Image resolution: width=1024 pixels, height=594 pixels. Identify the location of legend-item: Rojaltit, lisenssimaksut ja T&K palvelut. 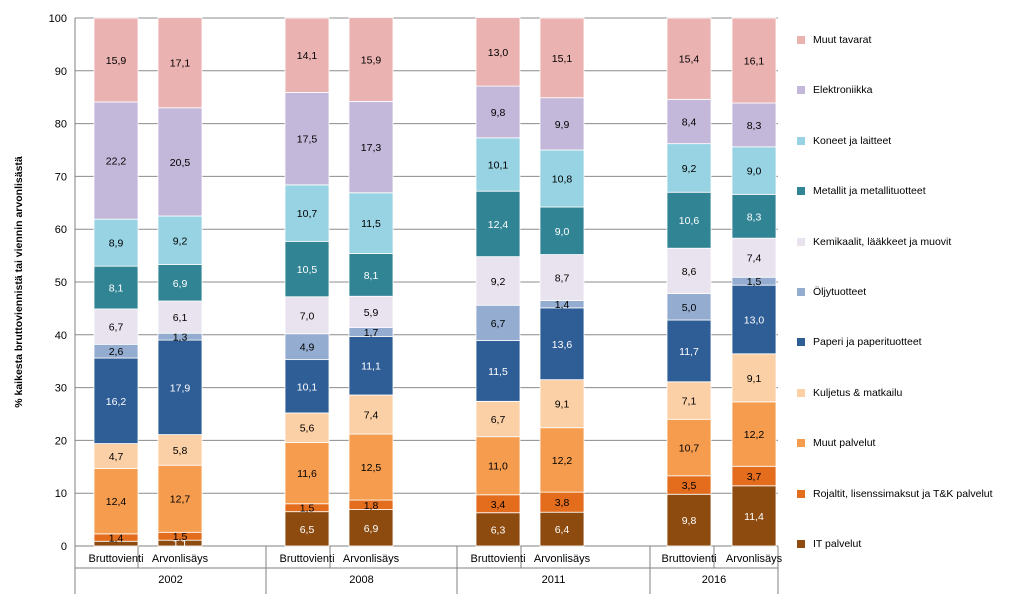
(895, 494).